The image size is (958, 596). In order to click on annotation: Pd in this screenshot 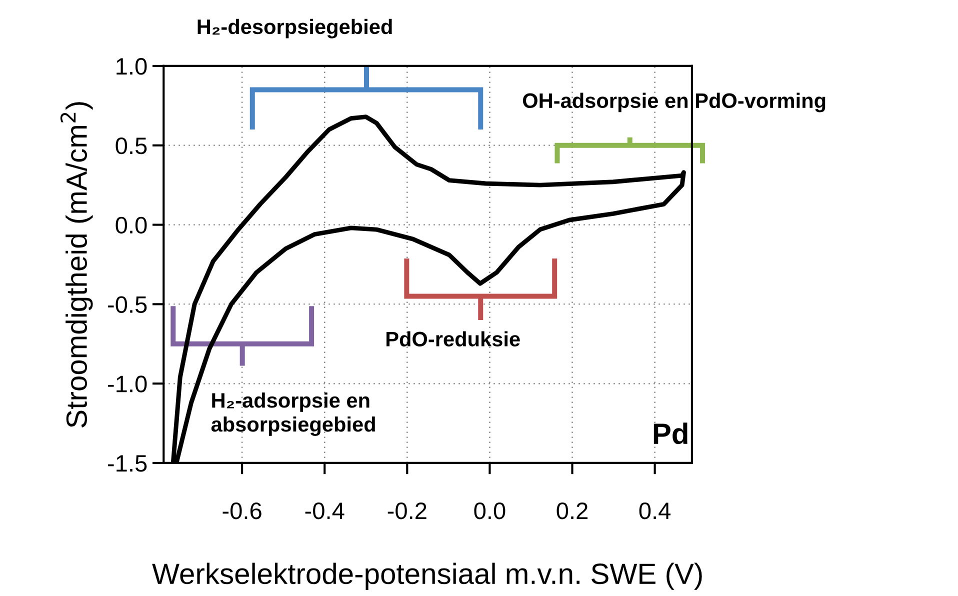, I will do `click(671, 433)`.